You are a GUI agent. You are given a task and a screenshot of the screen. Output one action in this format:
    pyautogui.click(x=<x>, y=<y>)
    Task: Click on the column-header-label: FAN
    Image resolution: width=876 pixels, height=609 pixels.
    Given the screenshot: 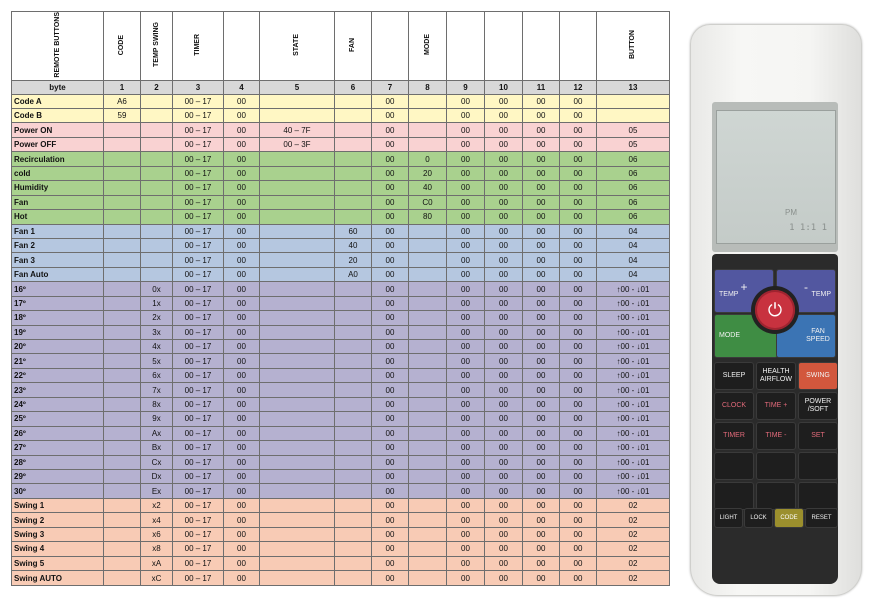 What is the action you would take?
    pyautogui.click(x=352, y=44)
    